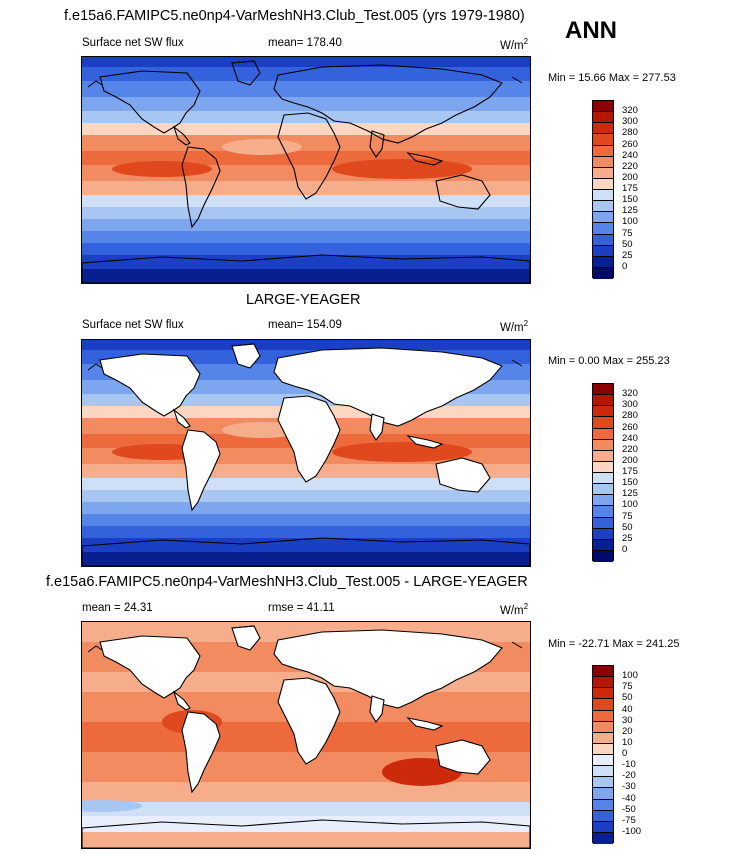 This screenshot has width=733, height=854. I want to click on colorbar-tick-label: 320, so click(630, 111).